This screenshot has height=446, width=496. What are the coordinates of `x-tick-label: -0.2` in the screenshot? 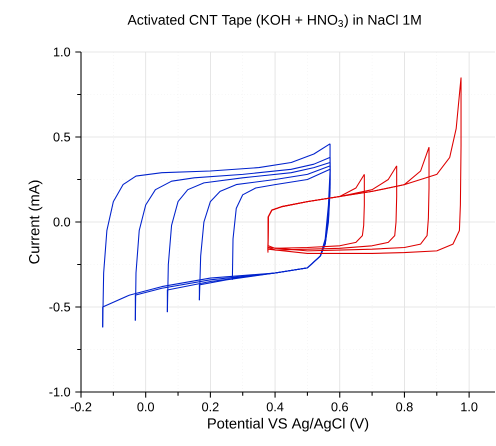 It's located at (81, 407).